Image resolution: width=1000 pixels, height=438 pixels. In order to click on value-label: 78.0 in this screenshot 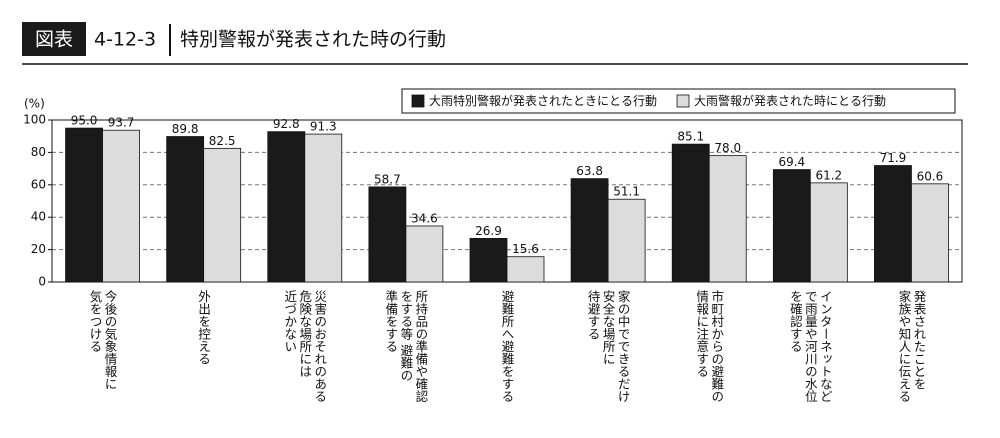, I will do `click(727, 148)`.